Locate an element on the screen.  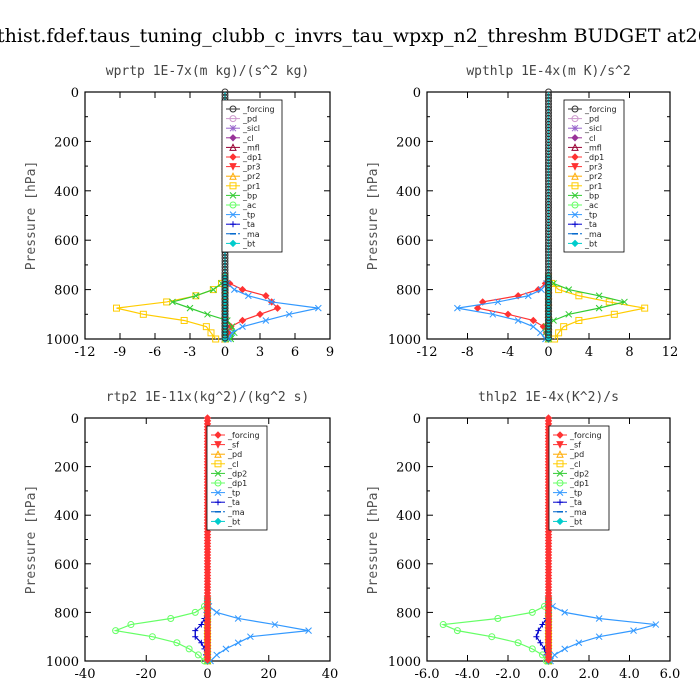
y-axis-label: Pressure [hPa] is located at coordinates (31, 216).